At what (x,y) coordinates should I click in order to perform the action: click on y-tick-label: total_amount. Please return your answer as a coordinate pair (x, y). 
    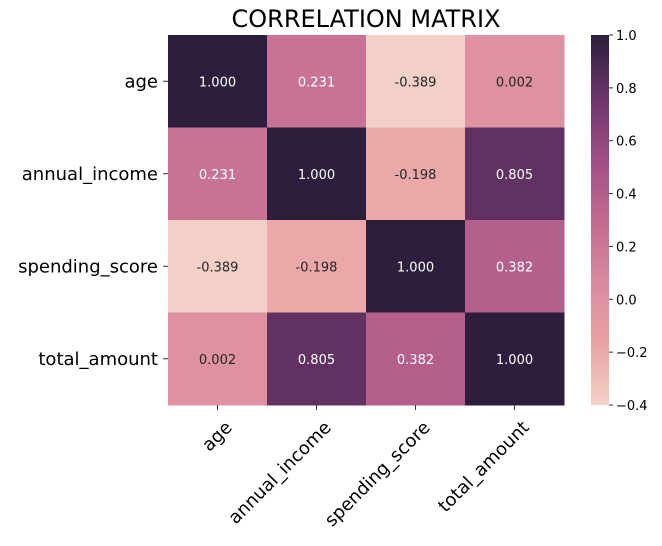
    Looking at the image, I should click on (98, 359).